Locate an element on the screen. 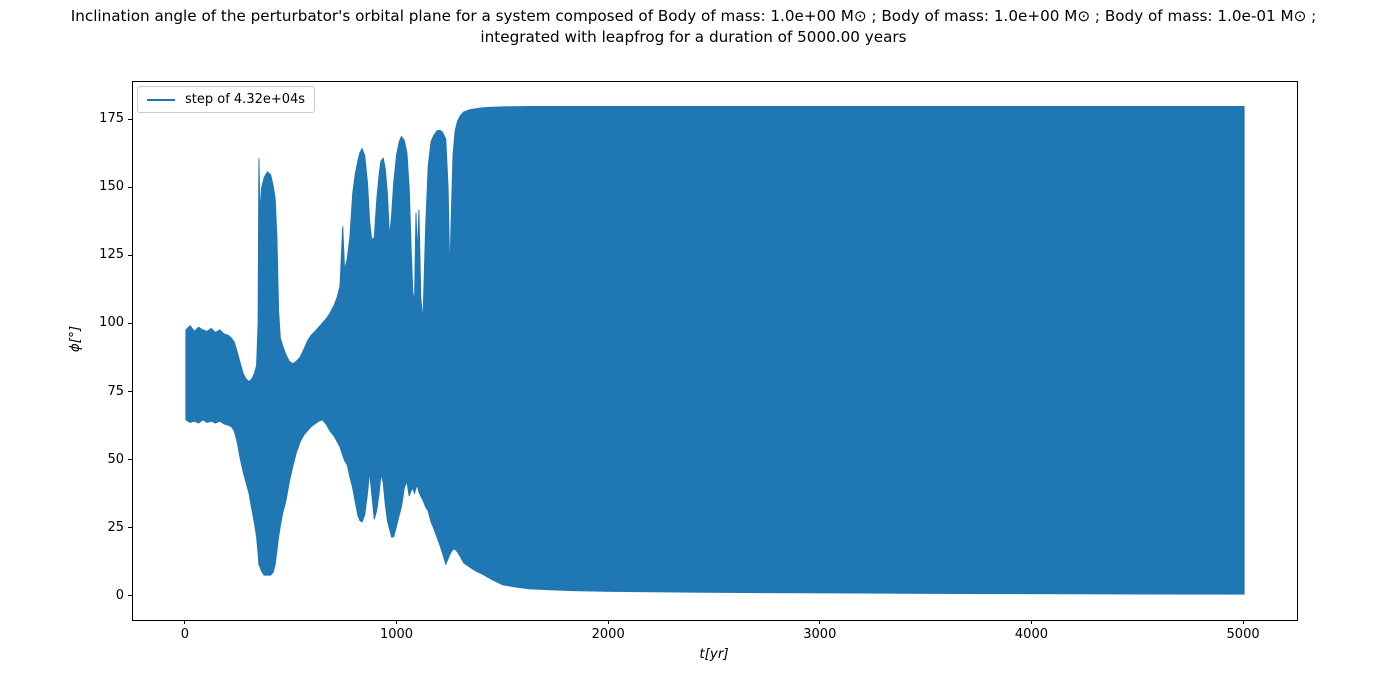 The height and width of the screenshot is (676, 1387). y-tick-label-100: 100 is located at coordinates (111, 323).